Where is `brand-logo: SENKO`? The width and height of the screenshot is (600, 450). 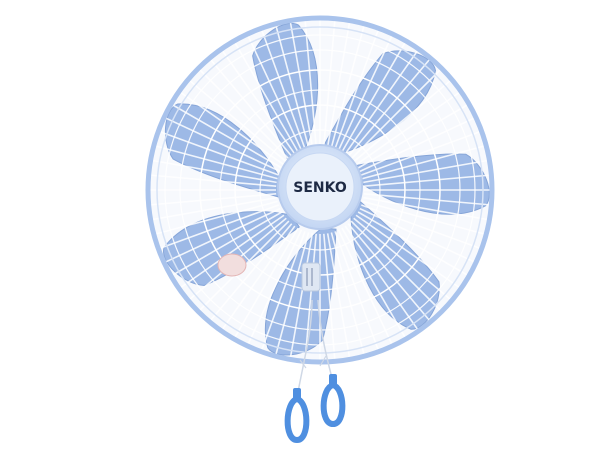
brand-logo: SENKO is located at coordinates (320, 188).